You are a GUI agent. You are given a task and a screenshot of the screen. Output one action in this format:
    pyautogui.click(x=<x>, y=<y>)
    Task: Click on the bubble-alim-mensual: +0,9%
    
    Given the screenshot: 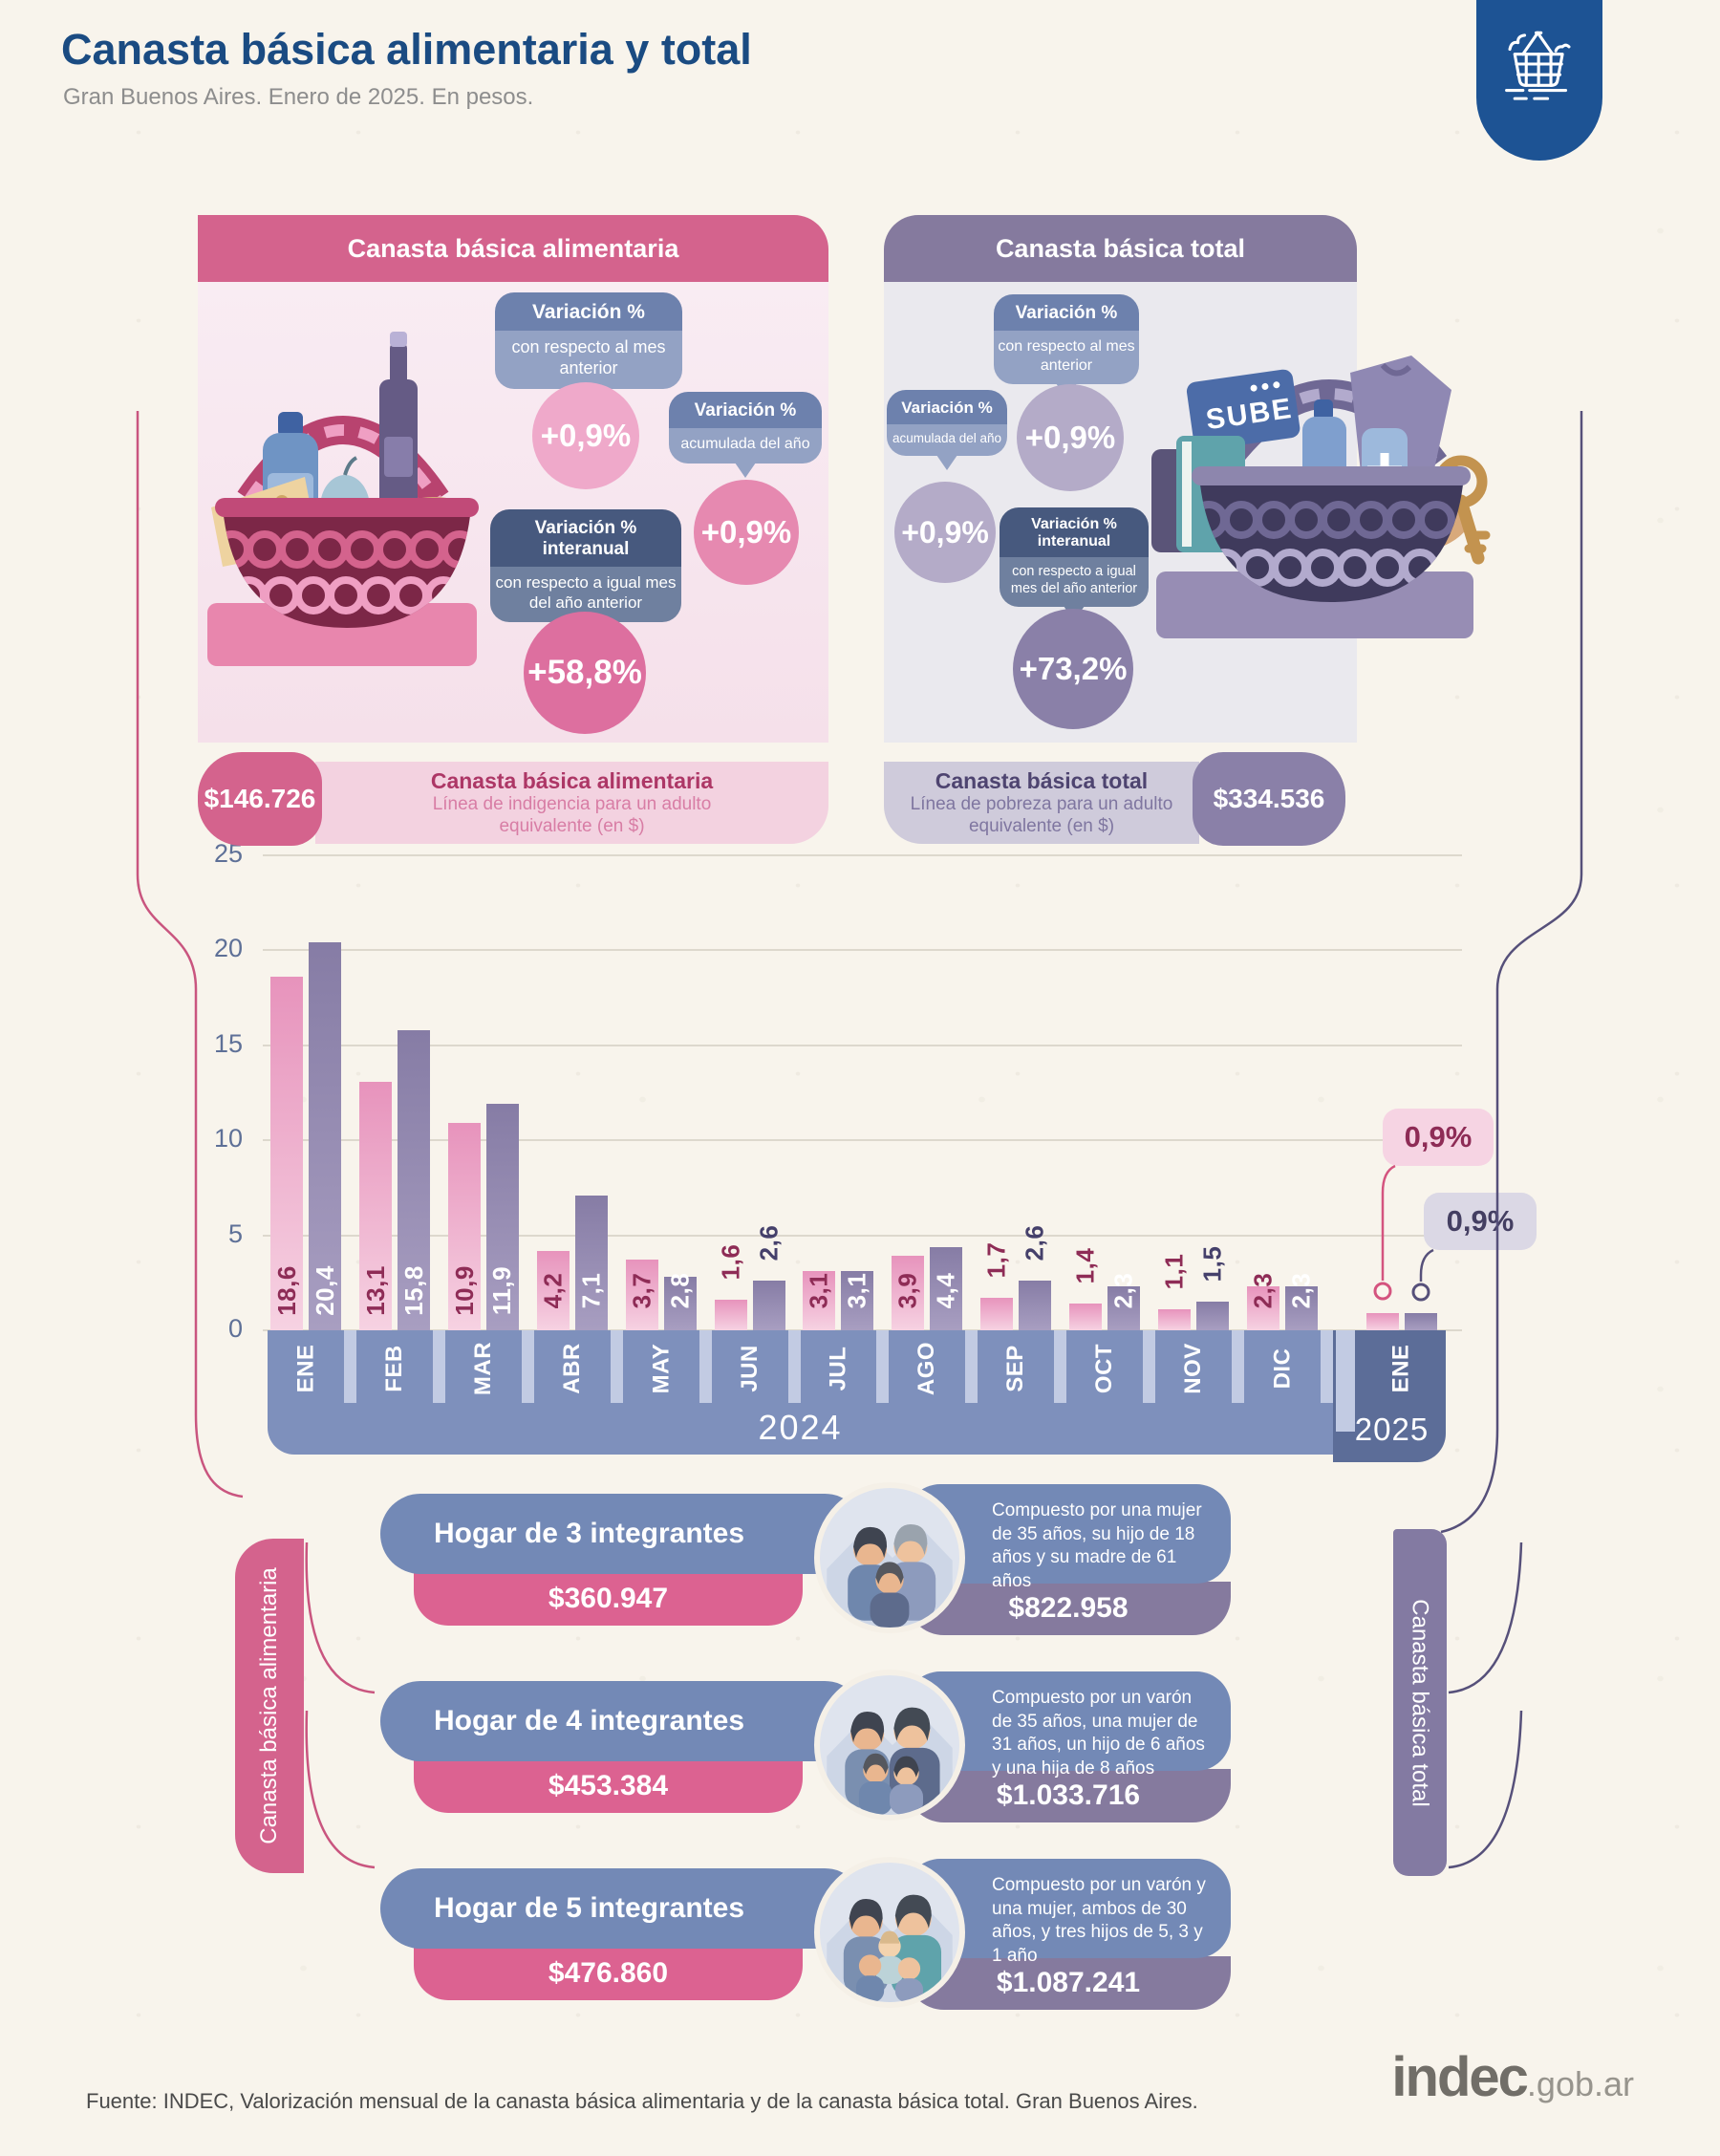 What is the action you would take?
    pyautogui.click(x=586, y=435)
    